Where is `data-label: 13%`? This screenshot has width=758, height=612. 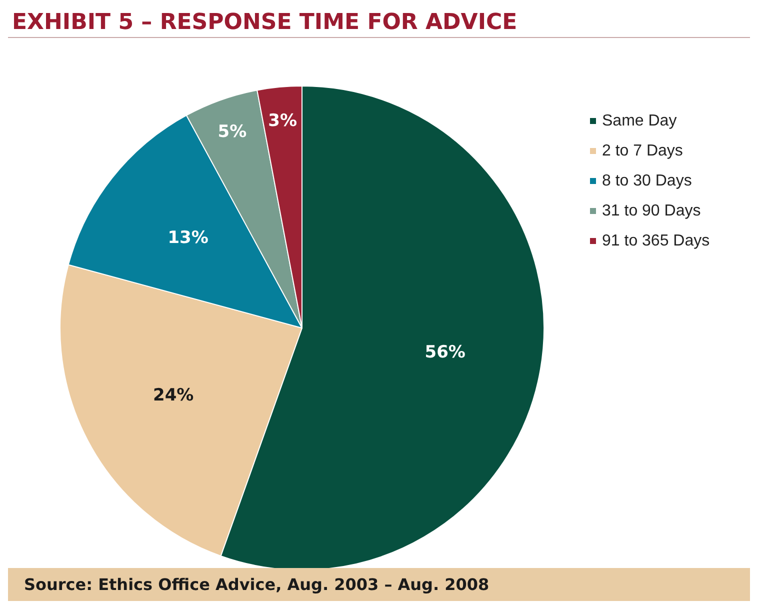
data-label: 13% is located at coordinates (188, 238).